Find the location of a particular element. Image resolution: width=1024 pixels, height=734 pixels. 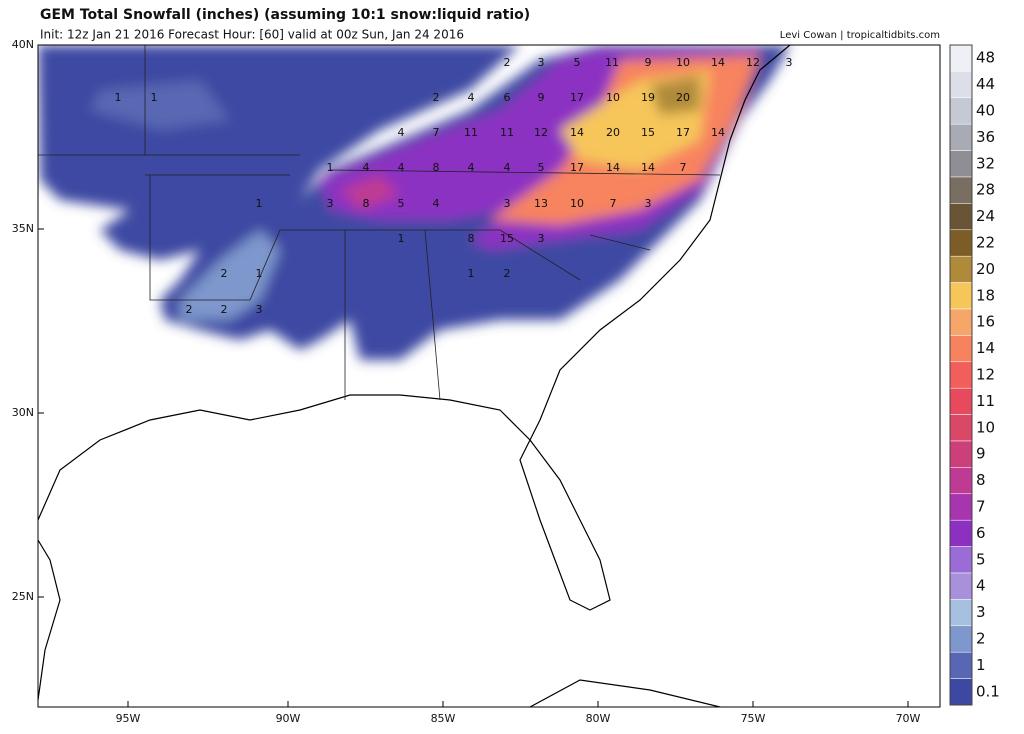

point-label: 11 is located at coordinates (471, 132).